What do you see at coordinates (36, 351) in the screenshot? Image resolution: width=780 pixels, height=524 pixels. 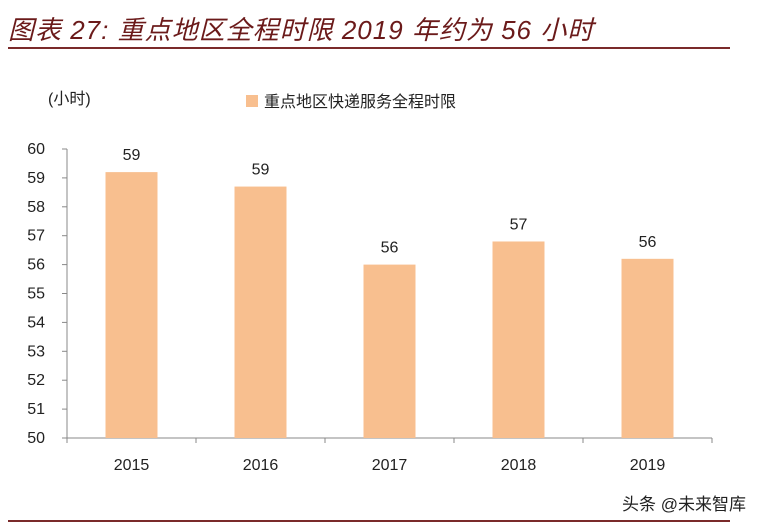 I see `y-tick-label: 53` at bounding box center [36, 351].